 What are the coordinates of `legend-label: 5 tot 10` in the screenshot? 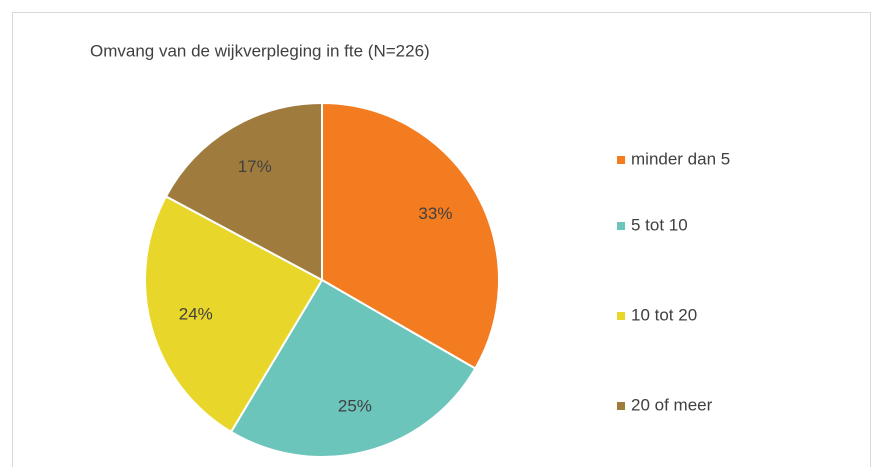 It's located at (659, 224).